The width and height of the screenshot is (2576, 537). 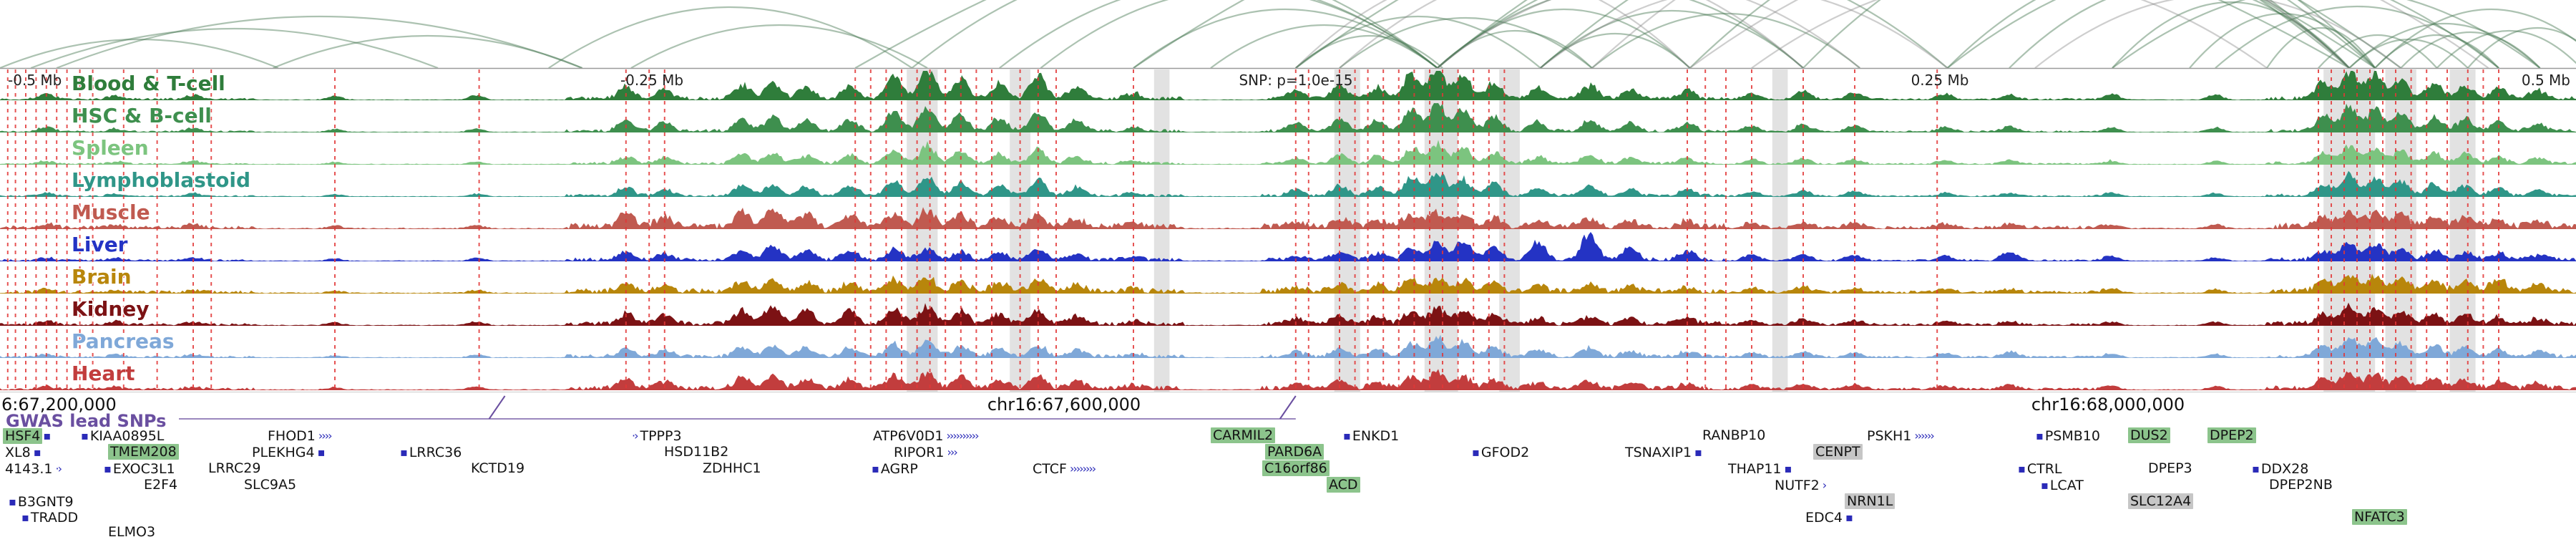 What do you see at coordinates (2545, 80) in the screenshot?
I see `scale-label-right: 0.5 Mb` at bounding box center [2545, 80].